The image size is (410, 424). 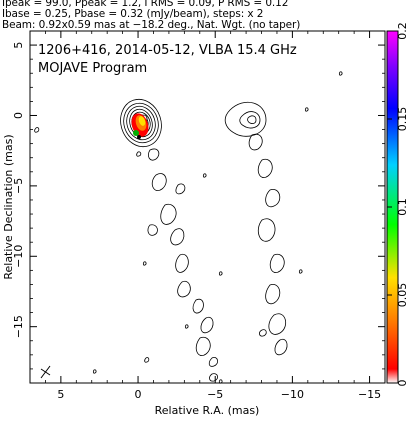 I want to click on y-tick-label: −15, so click(x=18, y=326).